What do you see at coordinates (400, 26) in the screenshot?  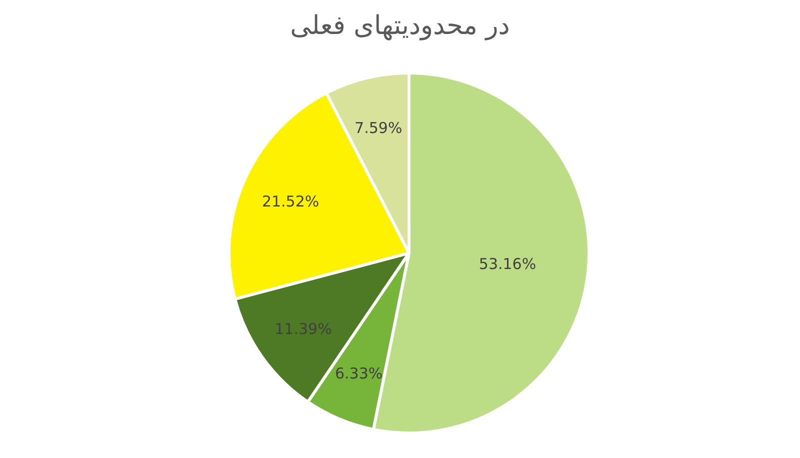 I see `title: در محدودیتهای فعلی` at bounding box center [400, 26].